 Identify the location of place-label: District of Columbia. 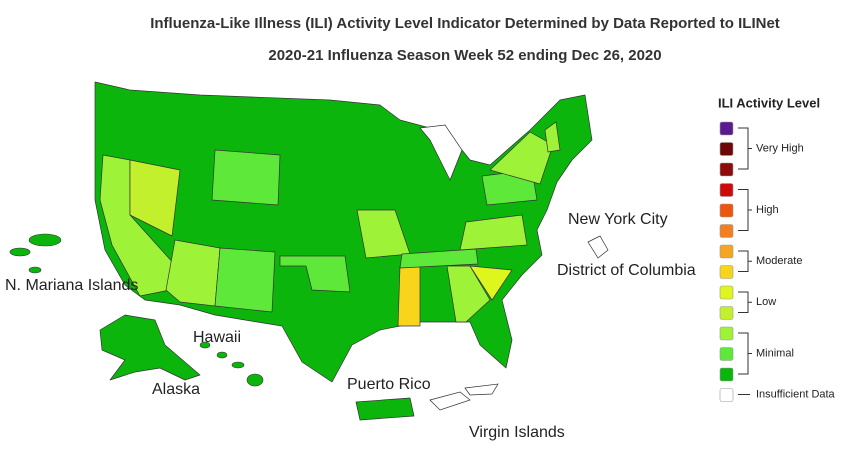
(626, 270).